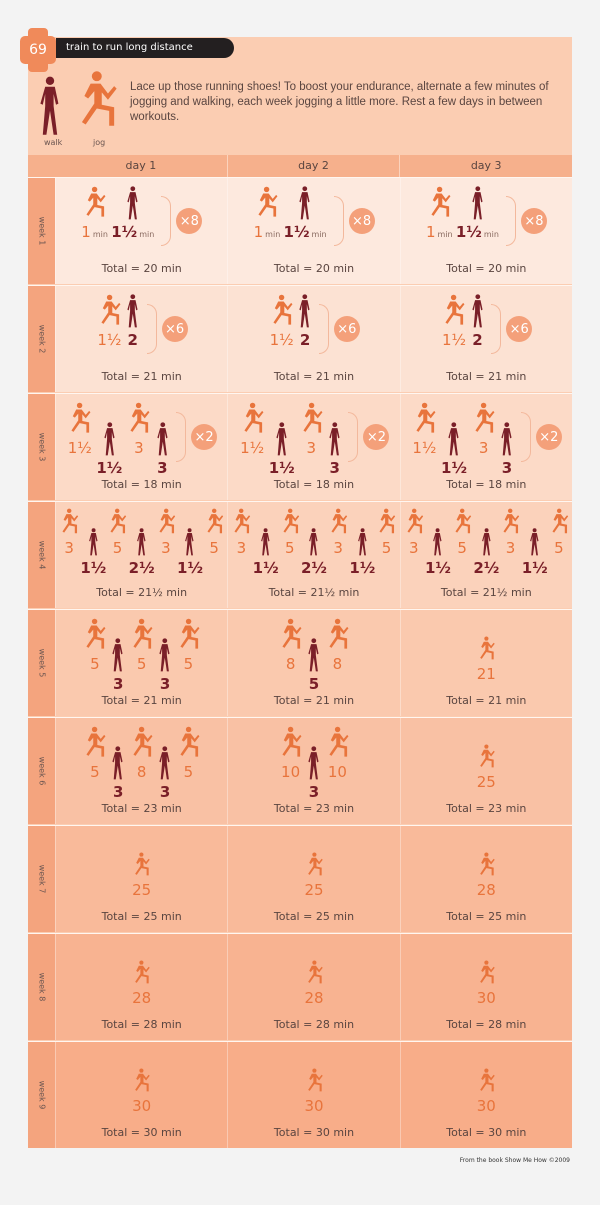 The width and height of the screenshot is (600, 1205). Describe the element at coordinates (486, 592) in the screenshot. I see `total-time: Total = 21½ min` at that location.